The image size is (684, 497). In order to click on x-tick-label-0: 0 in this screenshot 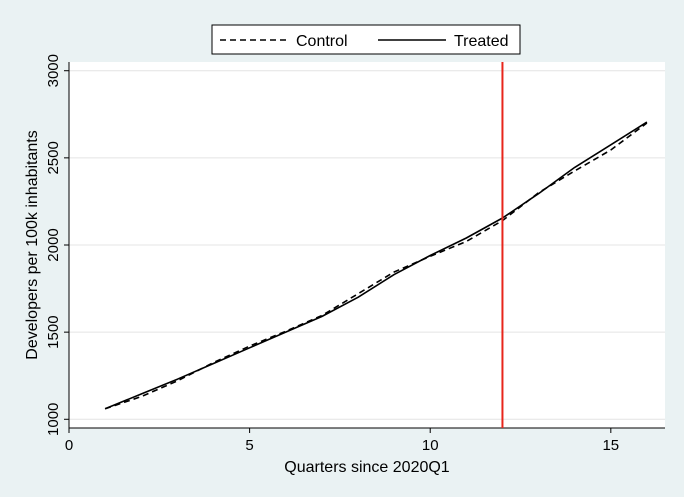, I will do `click(69, 445)`.